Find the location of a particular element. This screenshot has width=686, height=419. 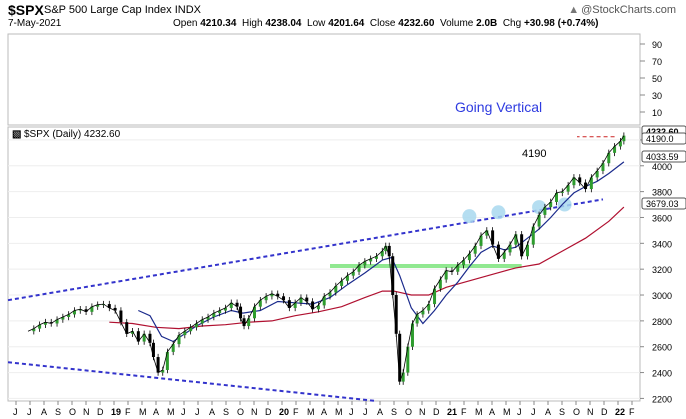

y-tick-label-4000: 4000 is located at coordinates (662, 167).